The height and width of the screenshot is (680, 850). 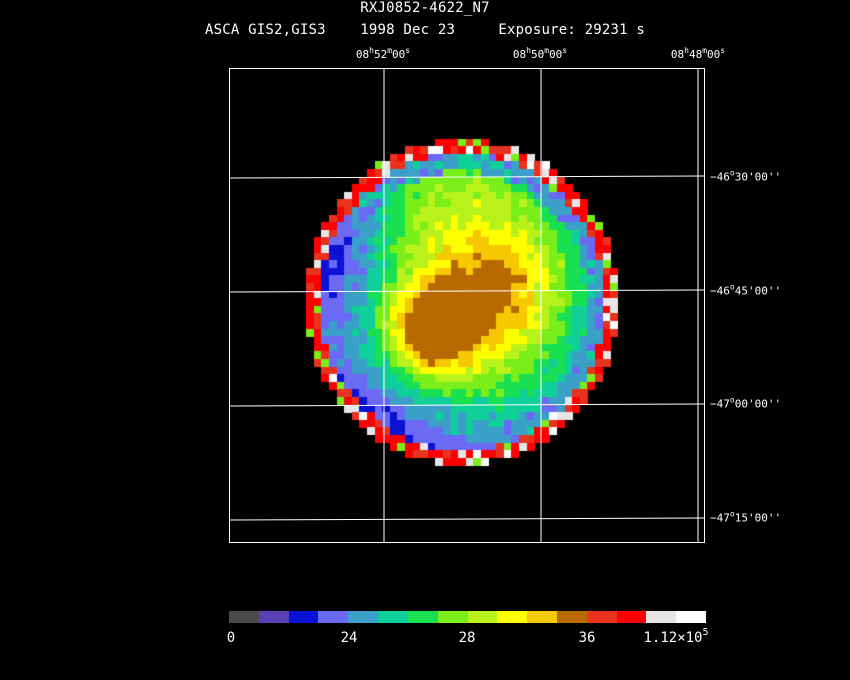 What do you see at coordinates (746, 176) in the screenshot?
I see `dec-tick-label: −46o30'00''` at bounding box center [746, 176].